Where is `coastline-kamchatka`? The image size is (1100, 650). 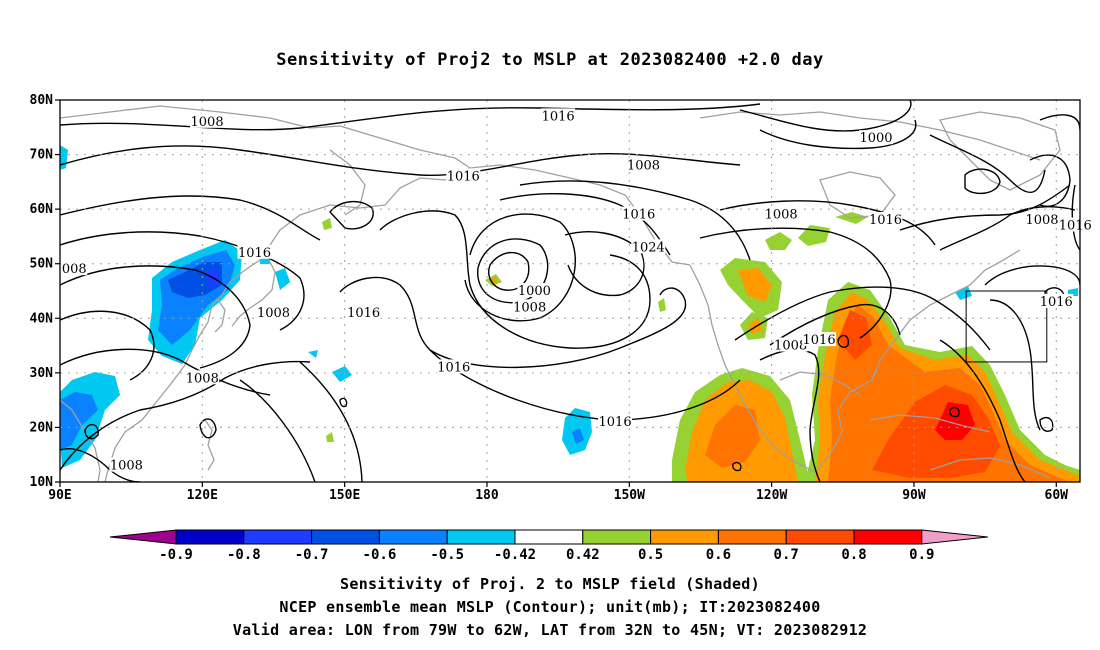
coastline-kamchatka is located at coordinates (347, 182).